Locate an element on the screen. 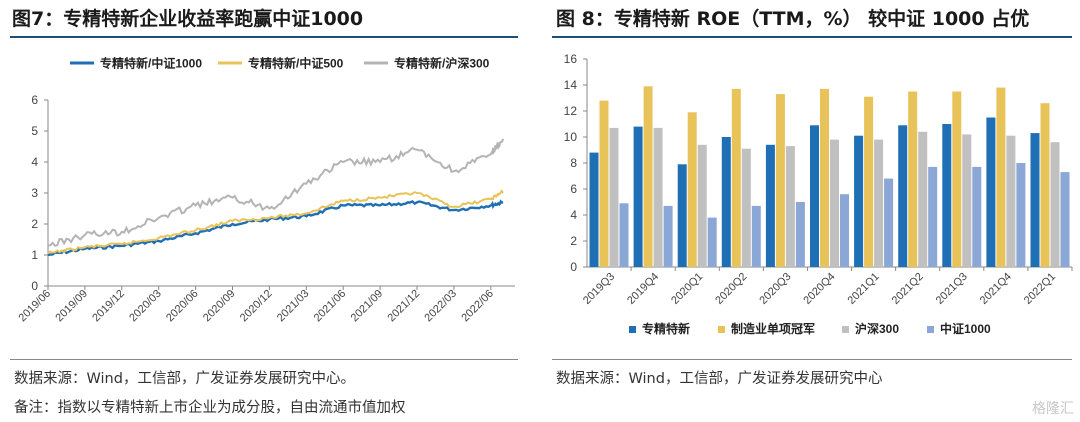 This screenshot has width=1080, height=422. right-legend-label-2: 沪深300 is located at coordinates (877, 328).